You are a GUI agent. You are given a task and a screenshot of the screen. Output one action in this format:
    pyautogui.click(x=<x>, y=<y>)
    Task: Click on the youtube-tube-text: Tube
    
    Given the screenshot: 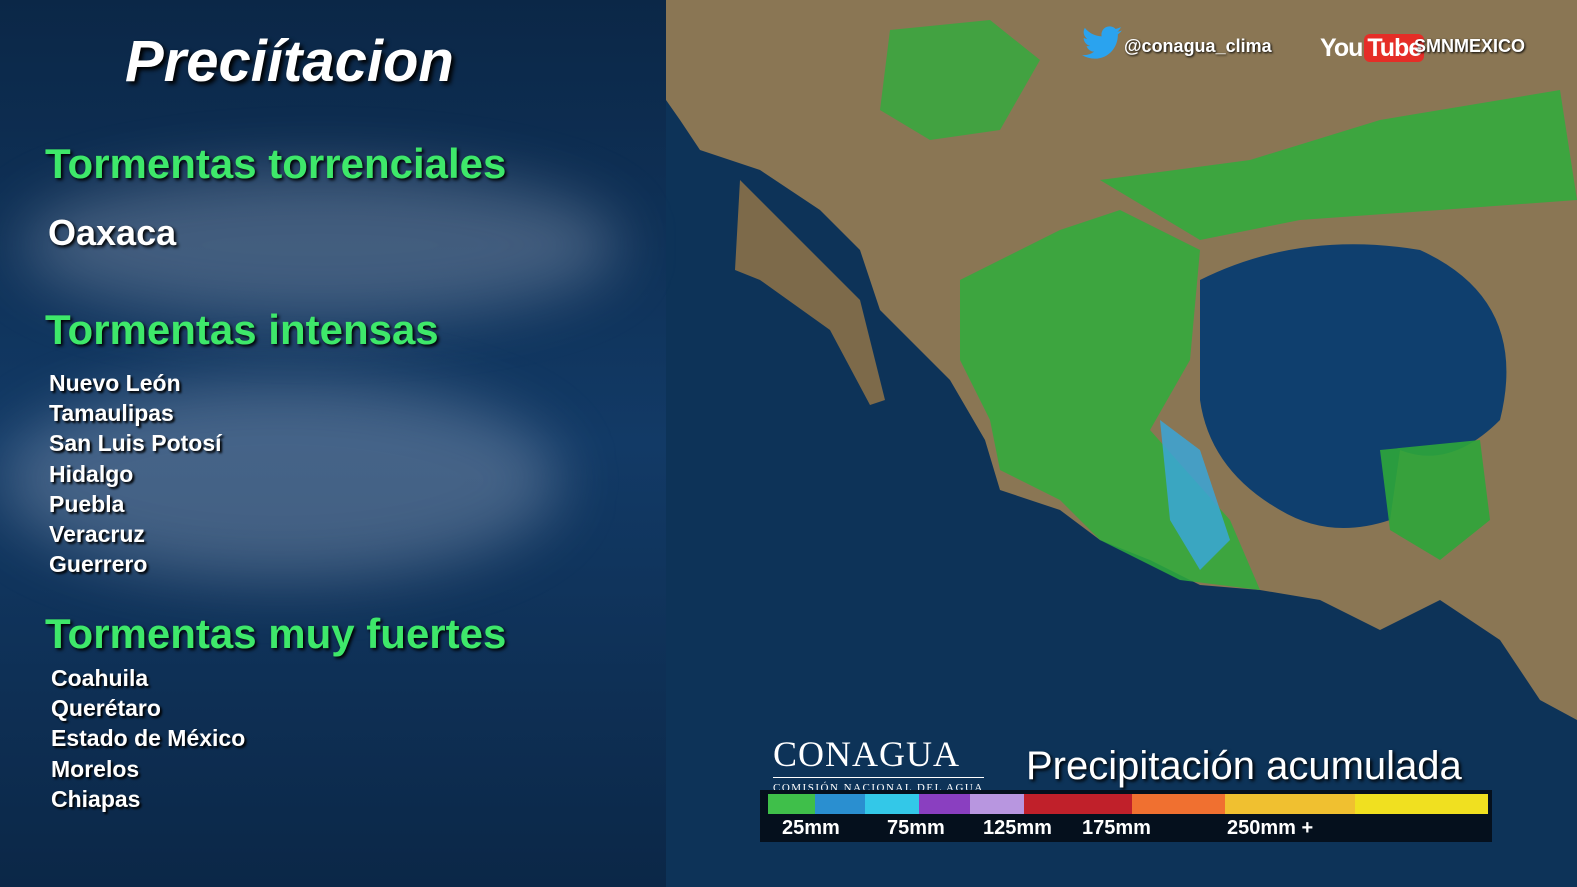 What is the action you would take?
    pyautogui.click(x=1394, y=48)
    